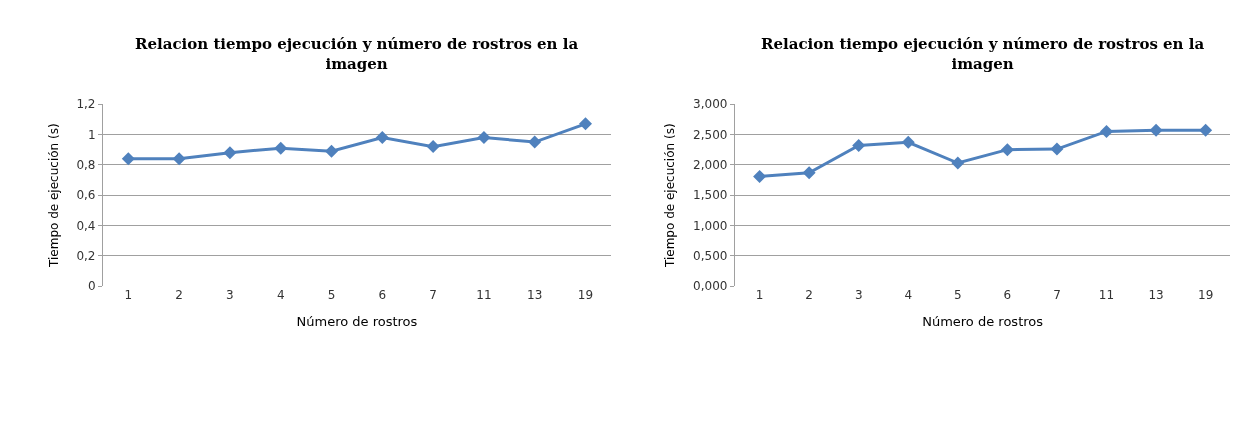  What do you see at coordinates (710, 104) in the screenshot?
I see `y-tick-label: 3,000` at bounding box center [710, 104].